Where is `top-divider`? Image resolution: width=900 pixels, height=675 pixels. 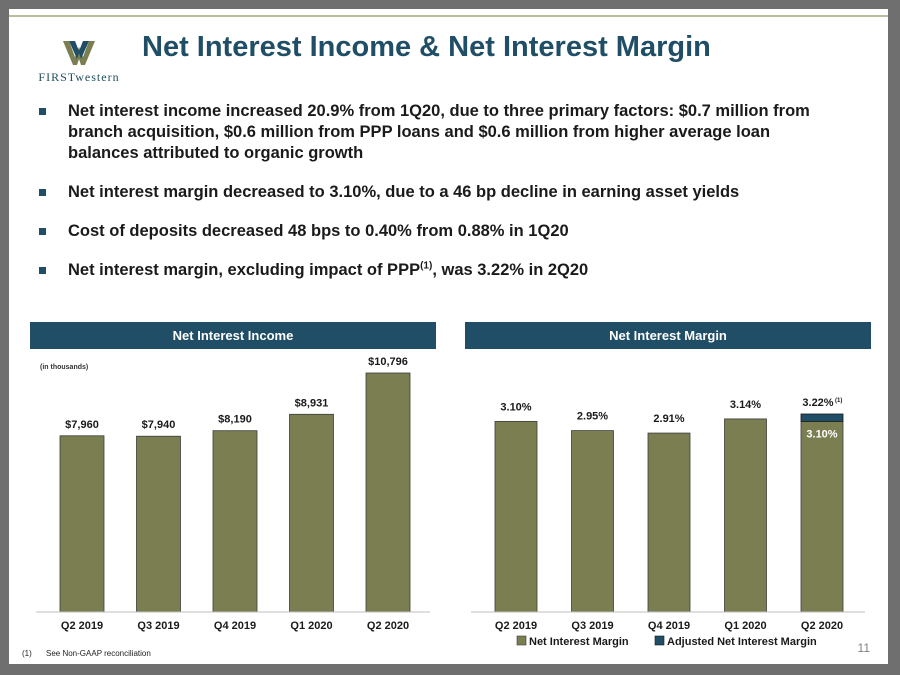 top-divider is located at coordinates (448, 16).